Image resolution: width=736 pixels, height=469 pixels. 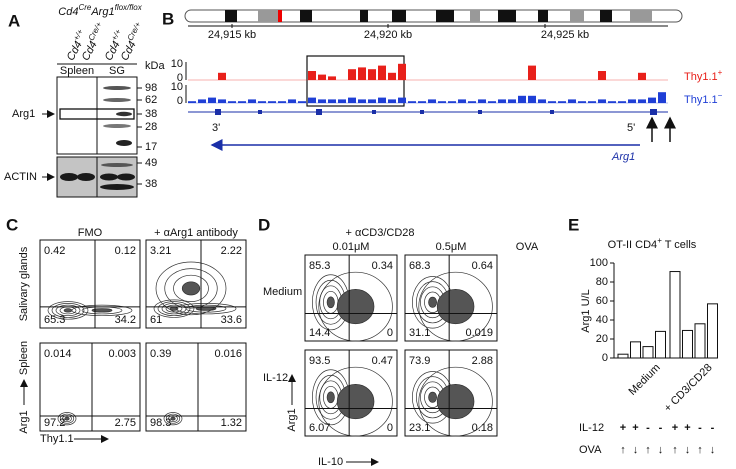 I want to click on track-scale: 0, so click(x=180, y=78).